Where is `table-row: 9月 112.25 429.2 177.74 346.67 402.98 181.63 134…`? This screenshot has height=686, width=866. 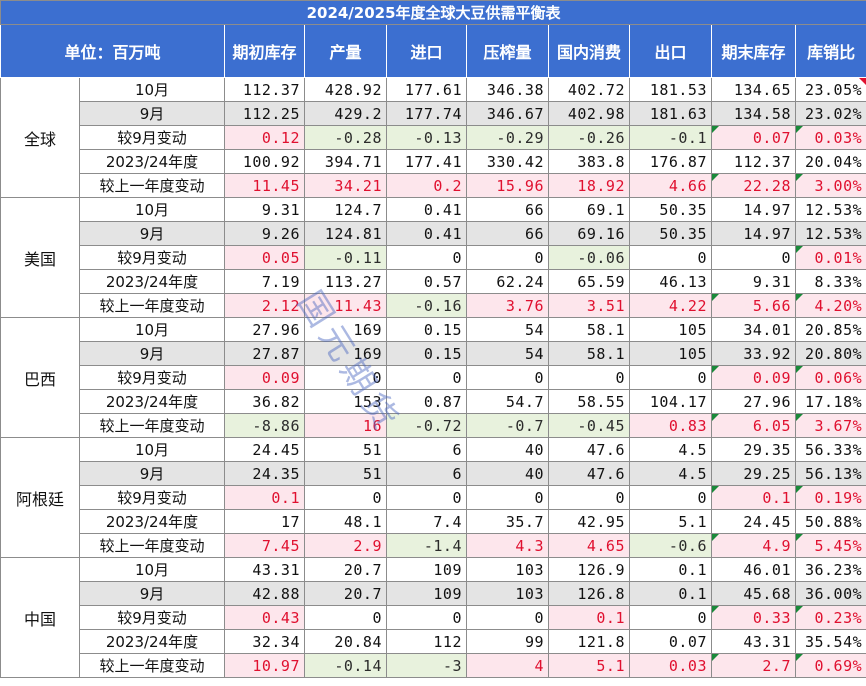
table-row: 9月 112.25 429.2 177.74 346.67 402.98 181.63 134… is located at coordinates (433, 113).